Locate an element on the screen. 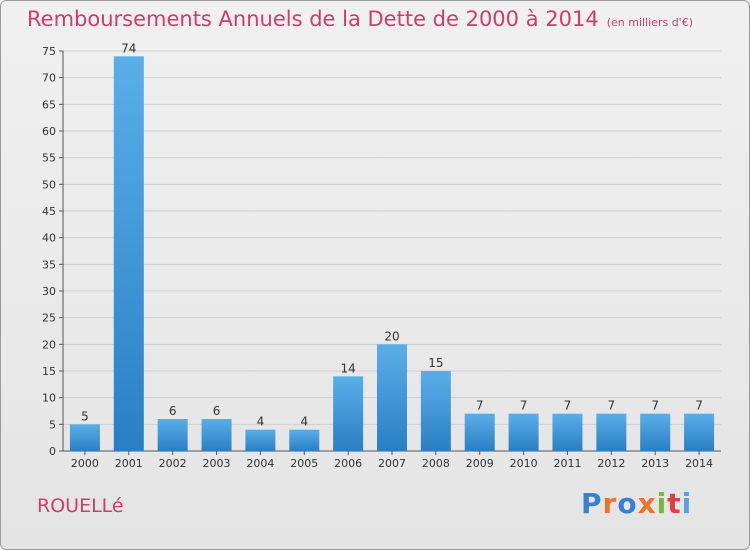 This screenshot has width=750, height=550. y-tick-label: 65 is located at coordinates (49, 104).